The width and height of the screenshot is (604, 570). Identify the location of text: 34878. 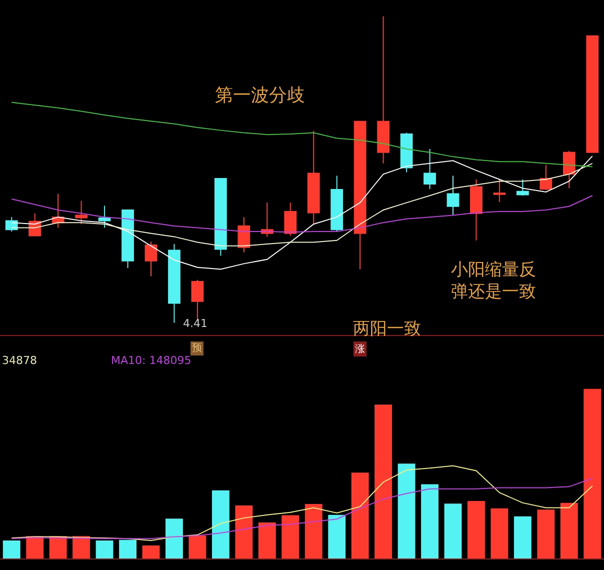
(19, 360).